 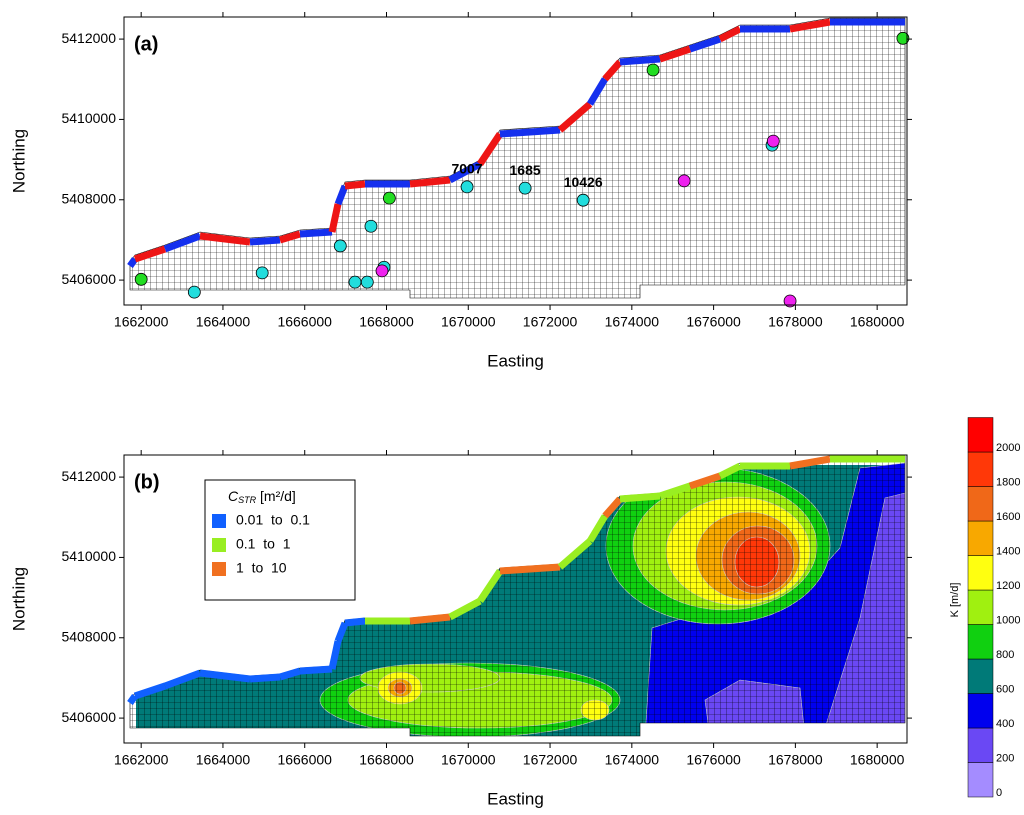 What do you see at coordinates (263, 544) in the screenshot?
I see `legend-label: 0.1 to 1` at bounding box center [263, 544].